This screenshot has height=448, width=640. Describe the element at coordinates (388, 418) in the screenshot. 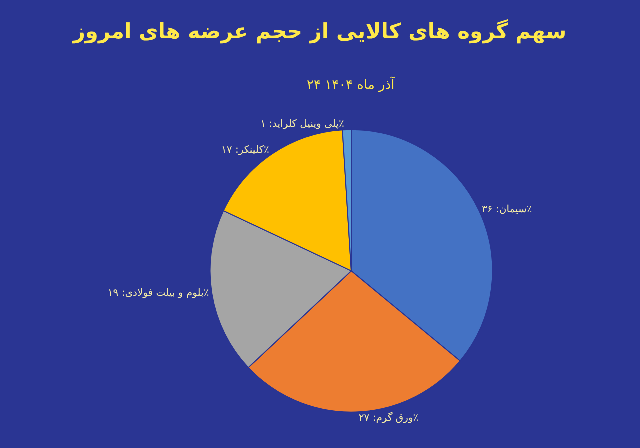

I see `slice-label: ورق گرم: ۲۷٪` at that location.